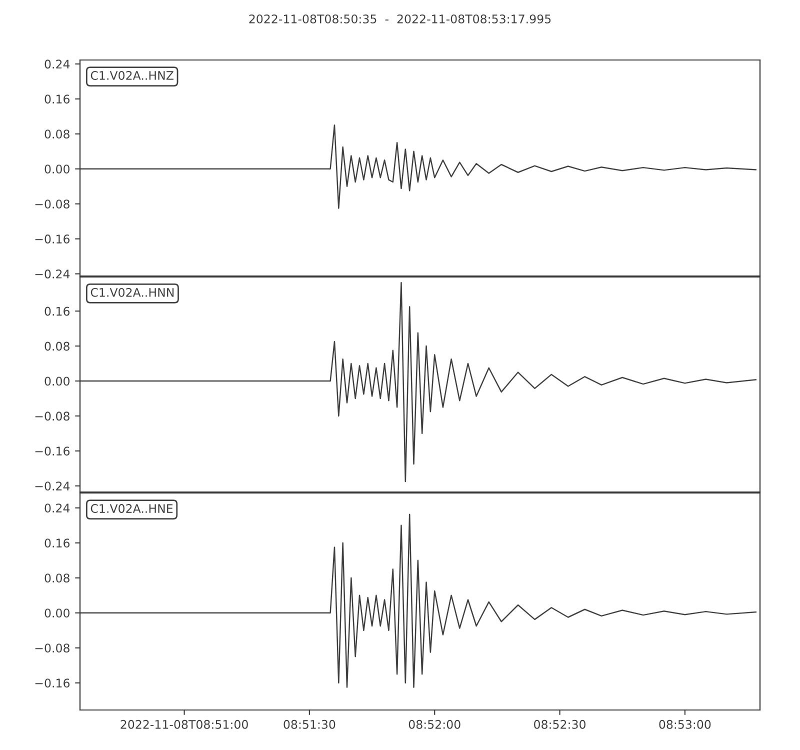 Image resolution: width=800 pixels, height=750 pixels. I want to click on annotation: C1.V02A..HNE, so click(131, 508).